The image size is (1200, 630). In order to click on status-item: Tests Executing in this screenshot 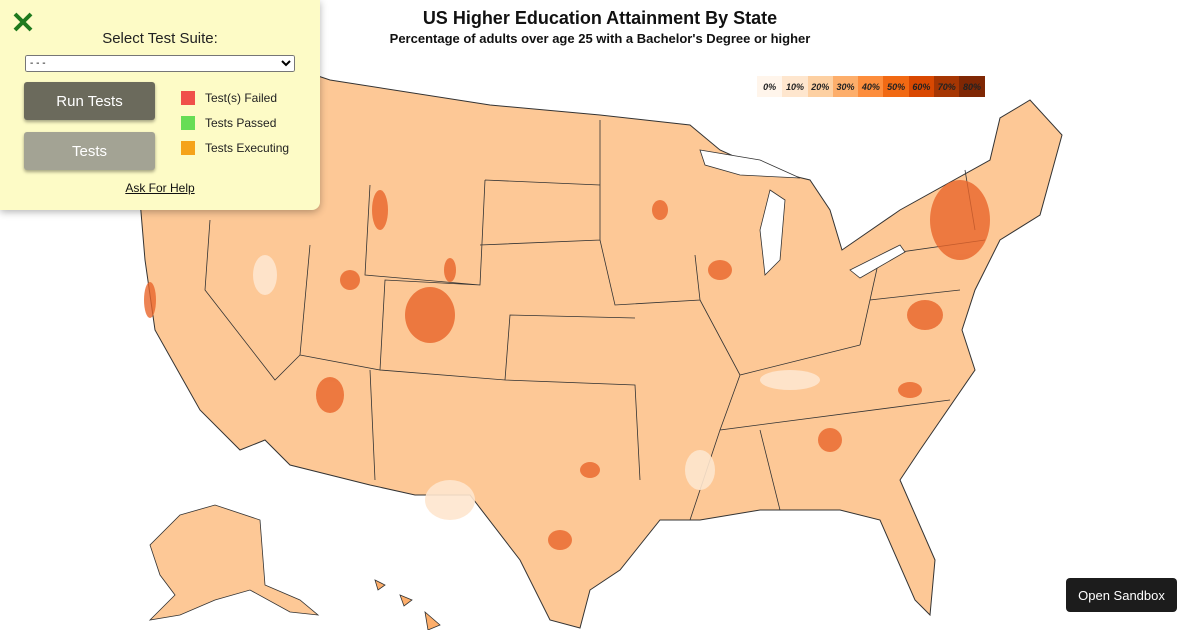, I will do `click(235, 148)`.